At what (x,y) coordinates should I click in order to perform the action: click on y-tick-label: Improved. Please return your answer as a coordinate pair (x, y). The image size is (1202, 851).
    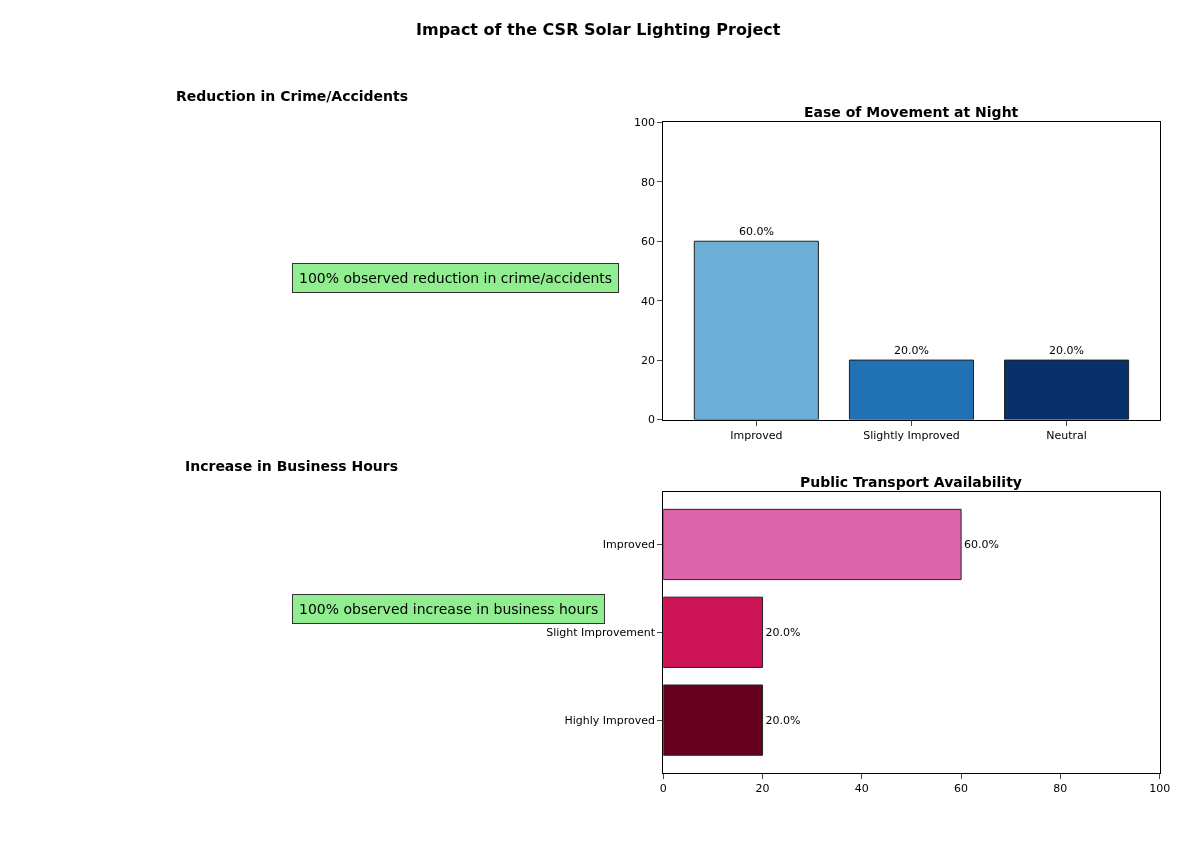
    Looking at the image, I should click on (629, 545).